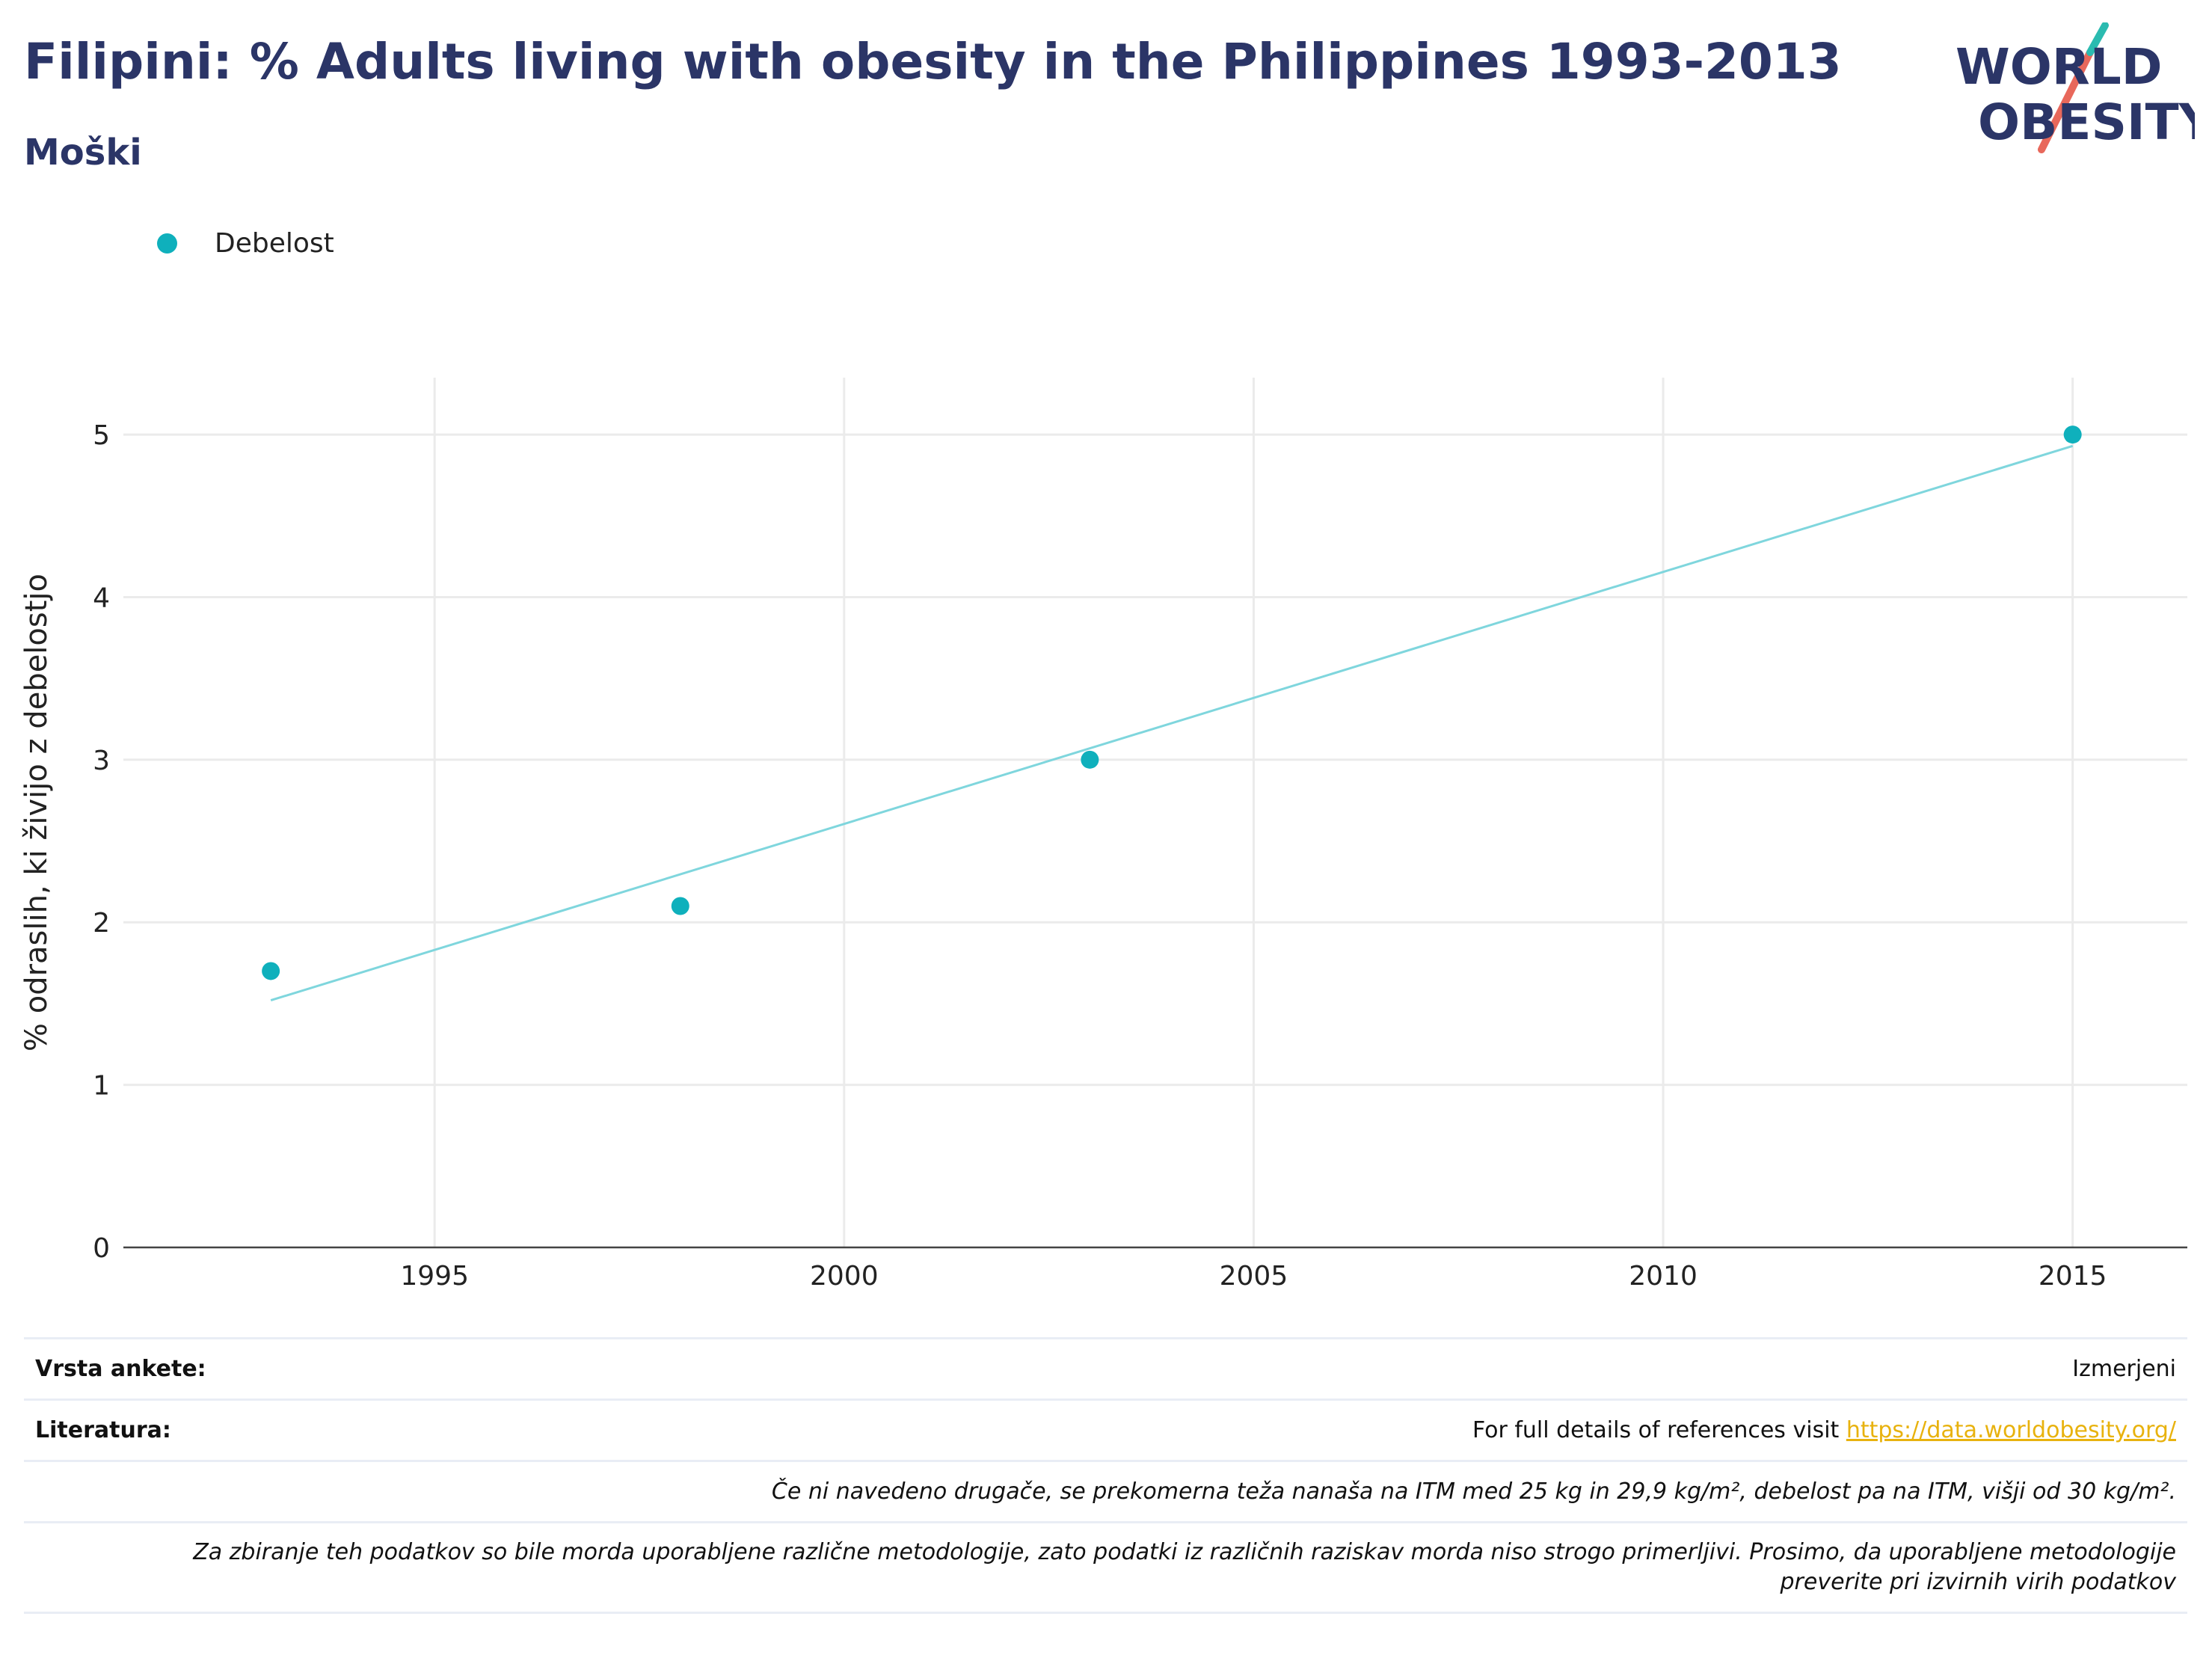 This screenshot has width=2212, height=1655. I want to click on y-tick-label: 2, so click(101, 923).